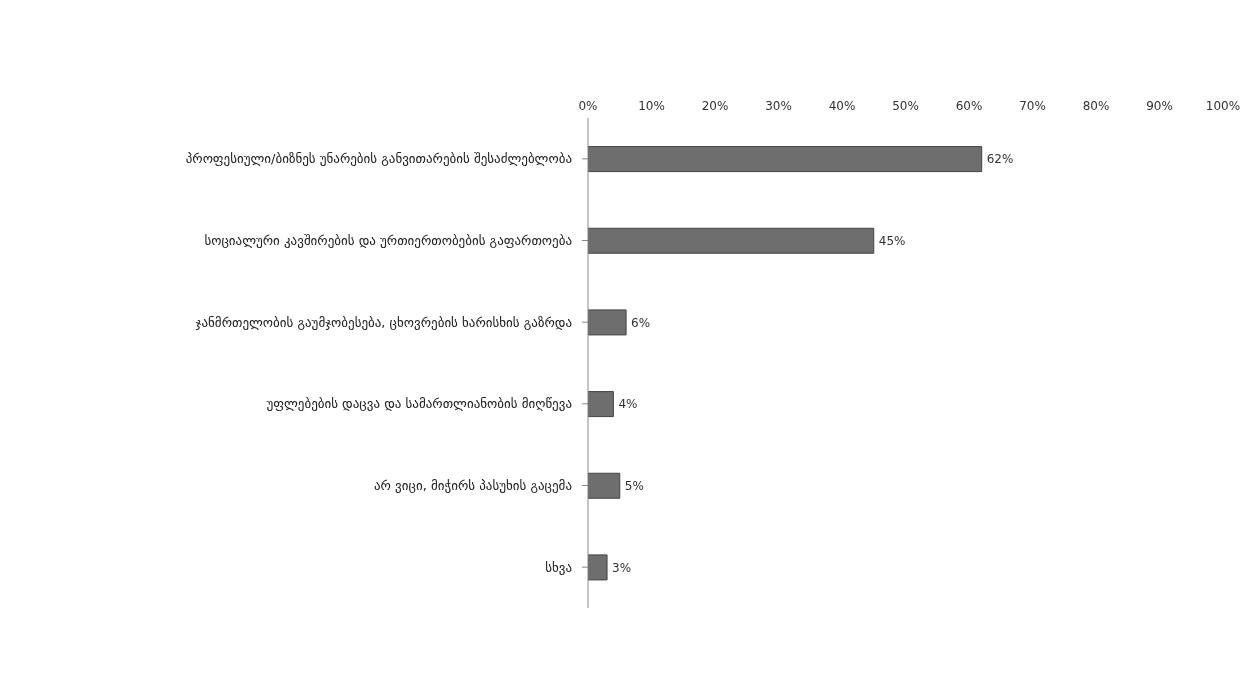 The image size is (1251, 699). I want to click on x-tick-label: 60%, so click(969, 106).